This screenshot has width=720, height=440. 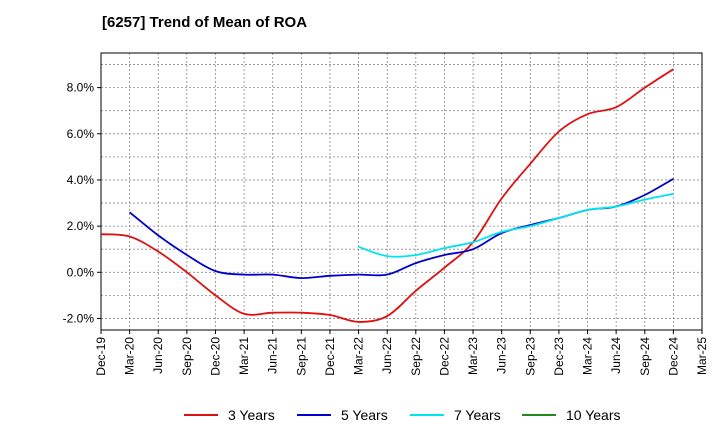 What do you see at coordinates (516, 225) in the screenshot?
I see `series-line-7-years` at bounding box center [516, 225].